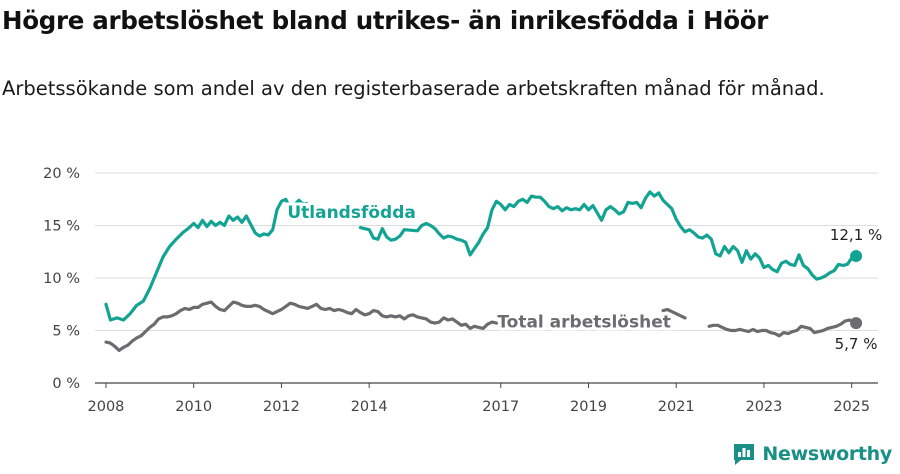  Describe the element at coordinates (856, 255) in the screenshot. I see `end-point-utlandsfodda` at that location.